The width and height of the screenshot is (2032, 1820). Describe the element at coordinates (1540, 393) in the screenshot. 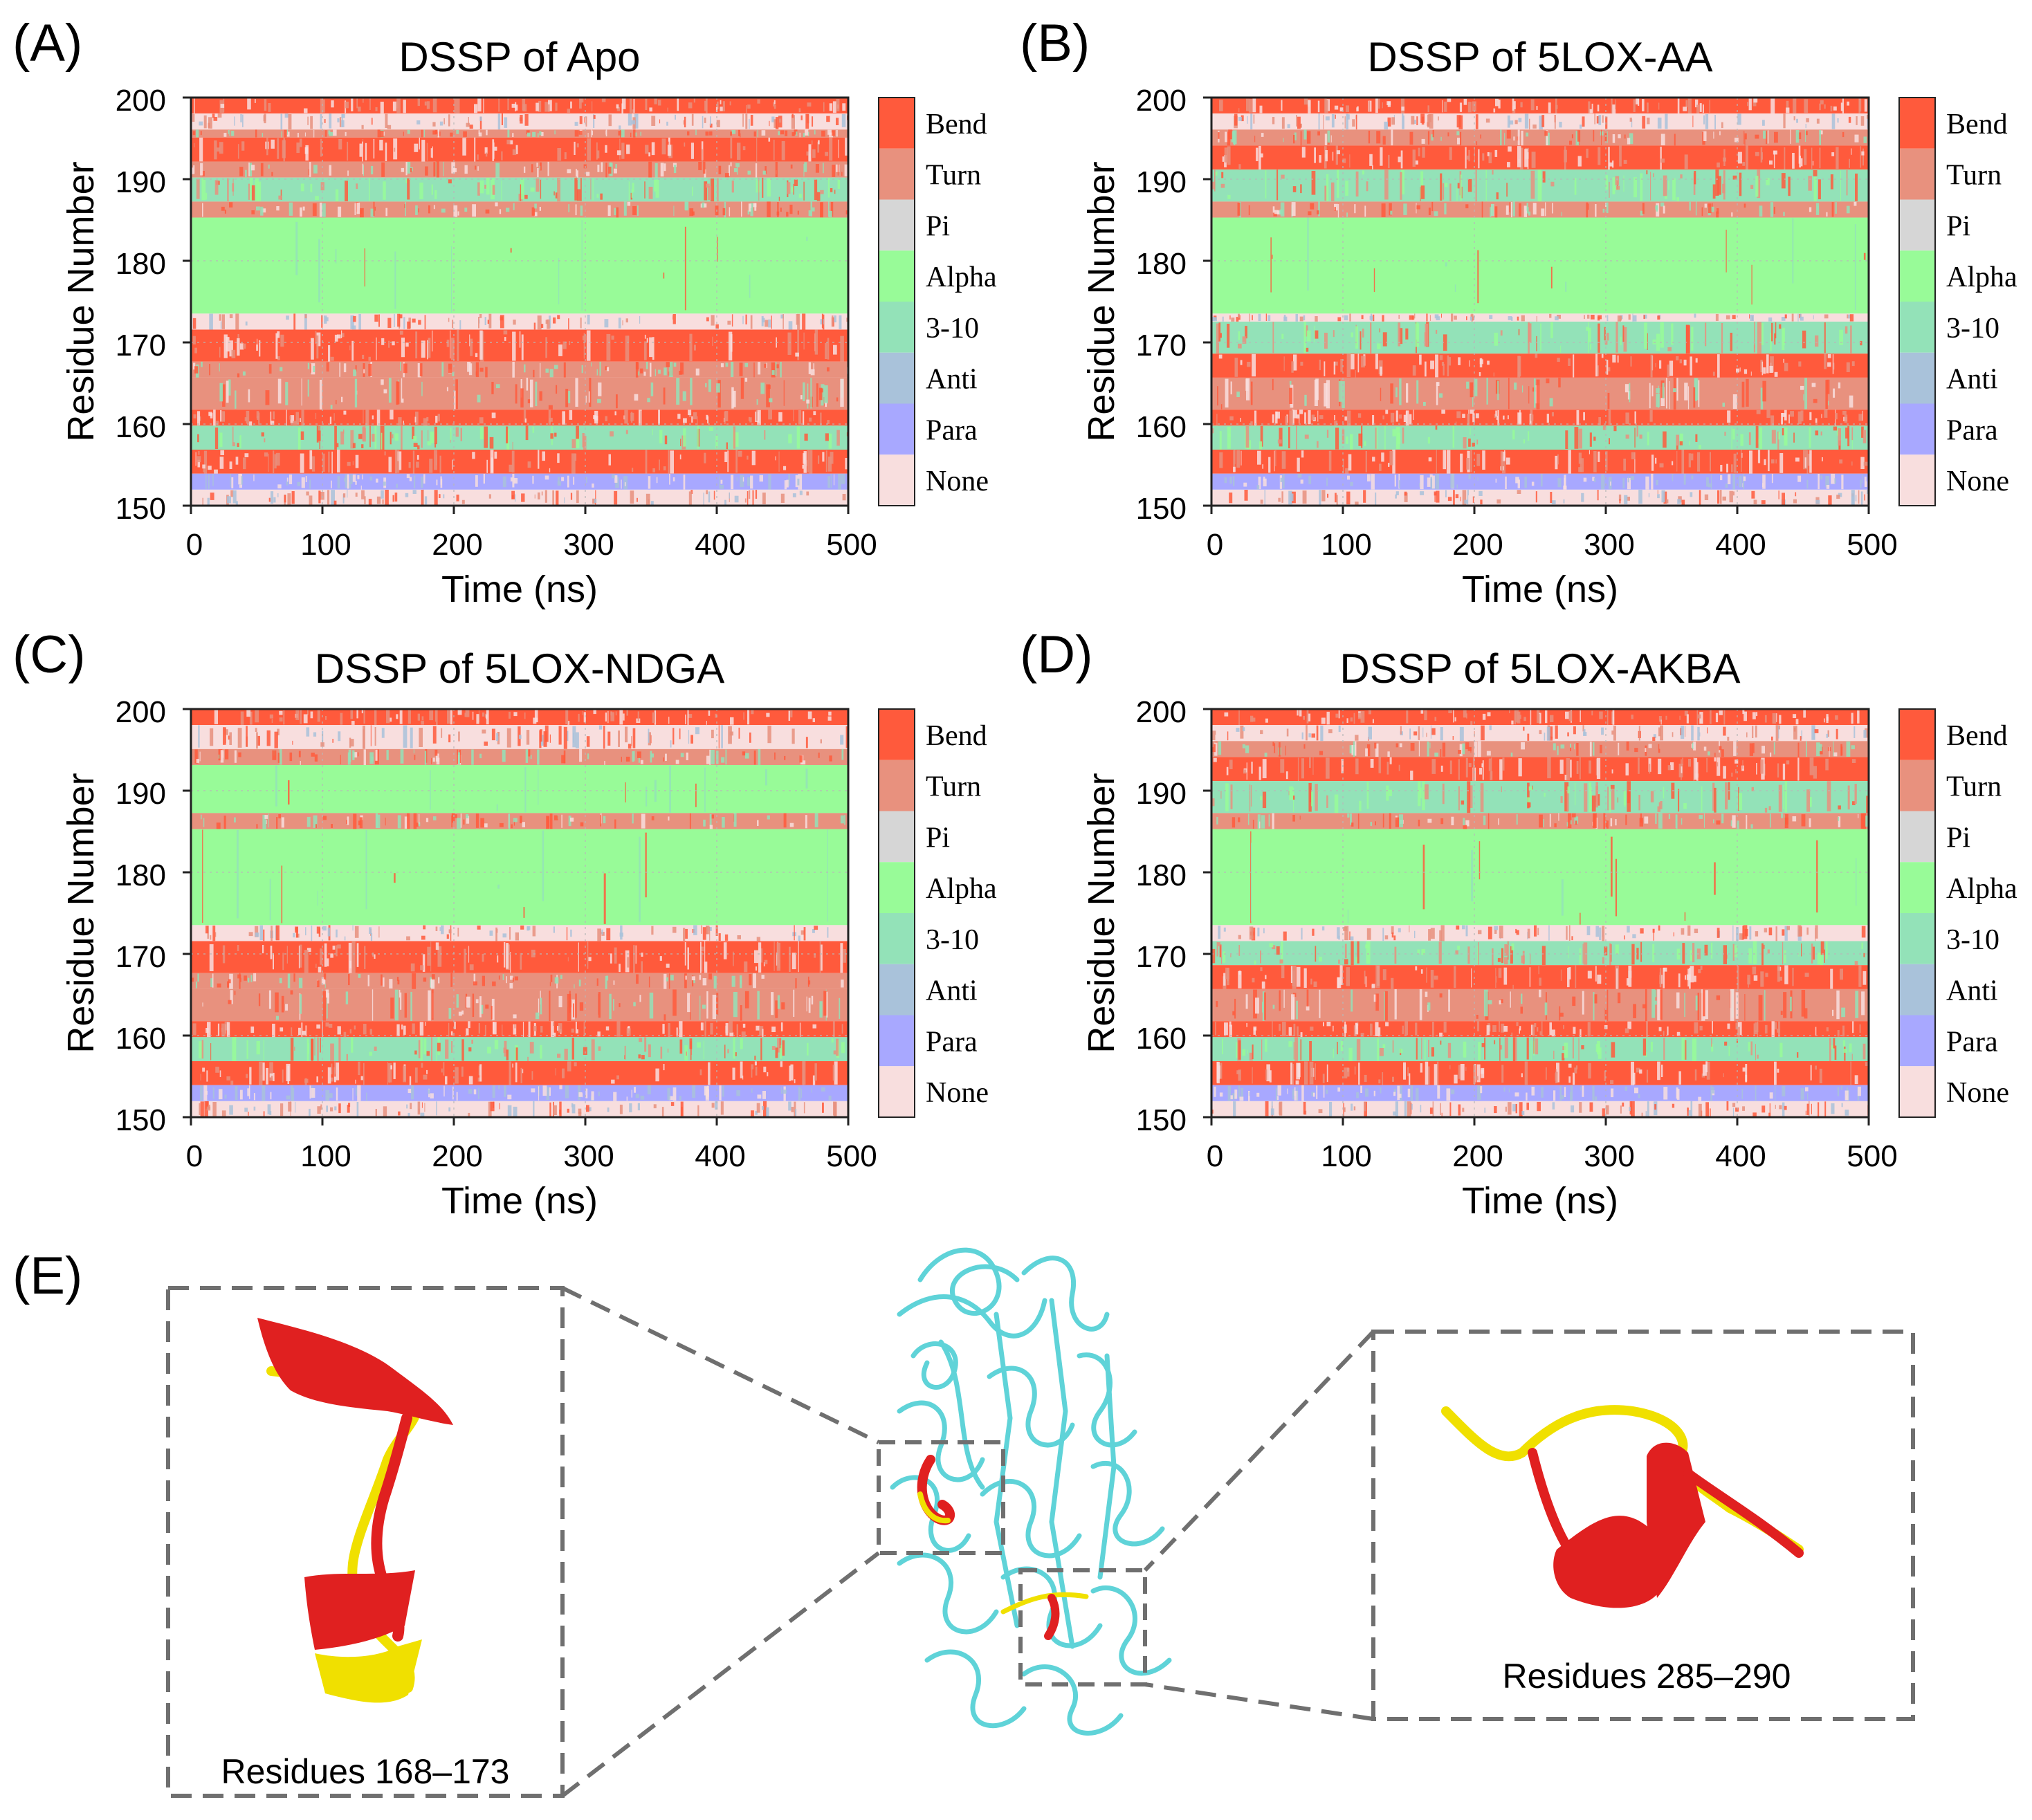

I see `dssp-band` at that location.